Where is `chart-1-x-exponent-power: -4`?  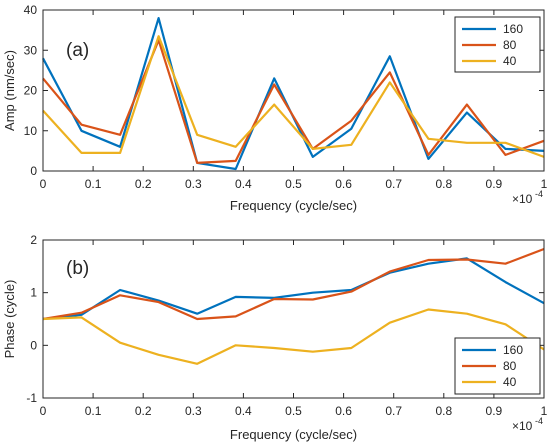
chart-1-x-exponent-power: -4 is located at coordinates (539, 421).